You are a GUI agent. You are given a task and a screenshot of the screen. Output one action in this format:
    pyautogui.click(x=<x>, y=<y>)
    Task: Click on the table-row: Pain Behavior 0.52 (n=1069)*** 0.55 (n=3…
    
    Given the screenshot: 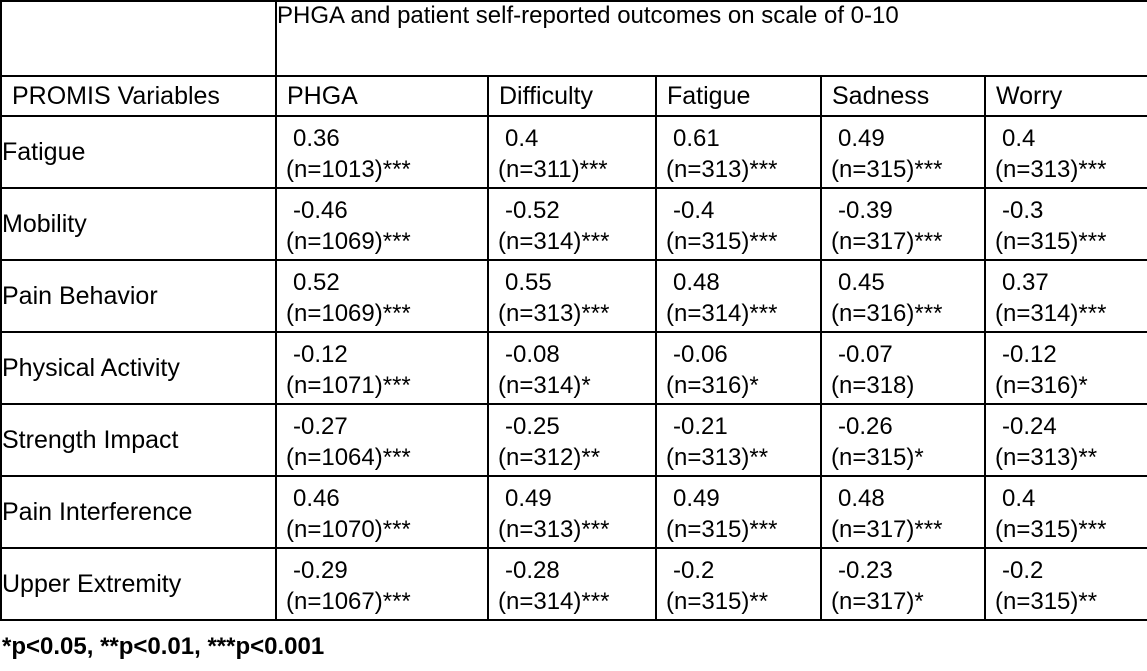 What is the action you would take?
    pyautogui.click(x=573, y=296)
    